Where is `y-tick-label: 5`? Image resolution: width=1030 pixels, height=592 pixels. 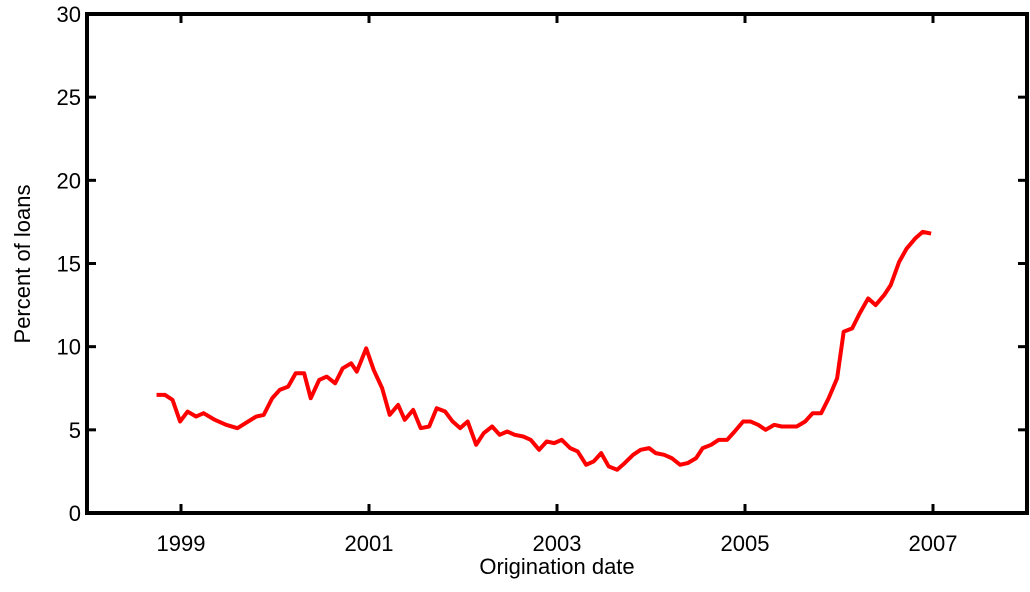
y-tick-label: 5 is located at coordinates (75, 430).